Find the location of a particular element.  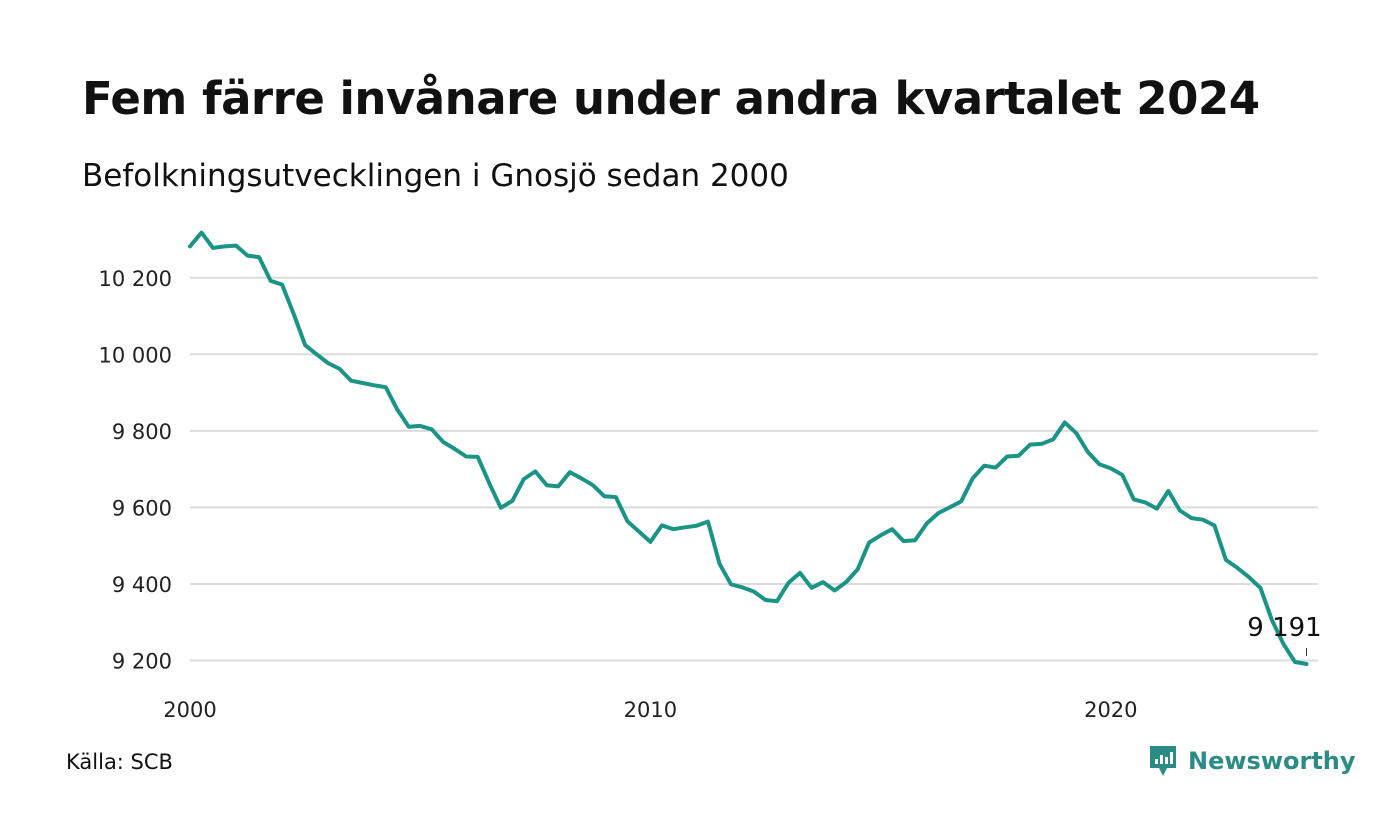

y-tick-label: 9 400 is located at coordinates (142, 585).